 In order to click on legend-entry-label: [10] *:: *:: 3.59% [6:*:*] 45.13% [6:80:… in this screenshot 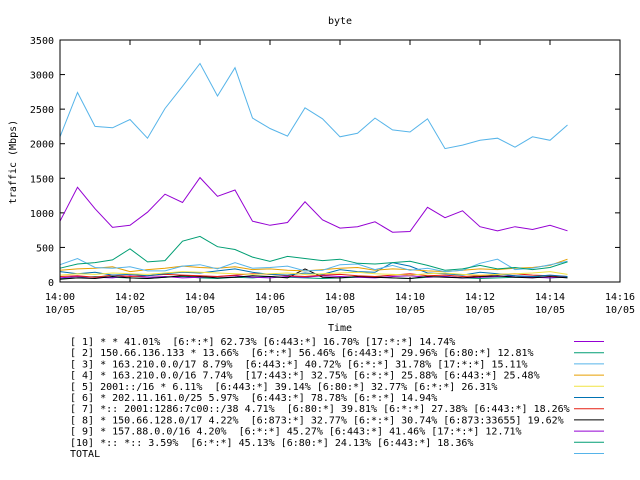, I will do `click(271, 443)`.